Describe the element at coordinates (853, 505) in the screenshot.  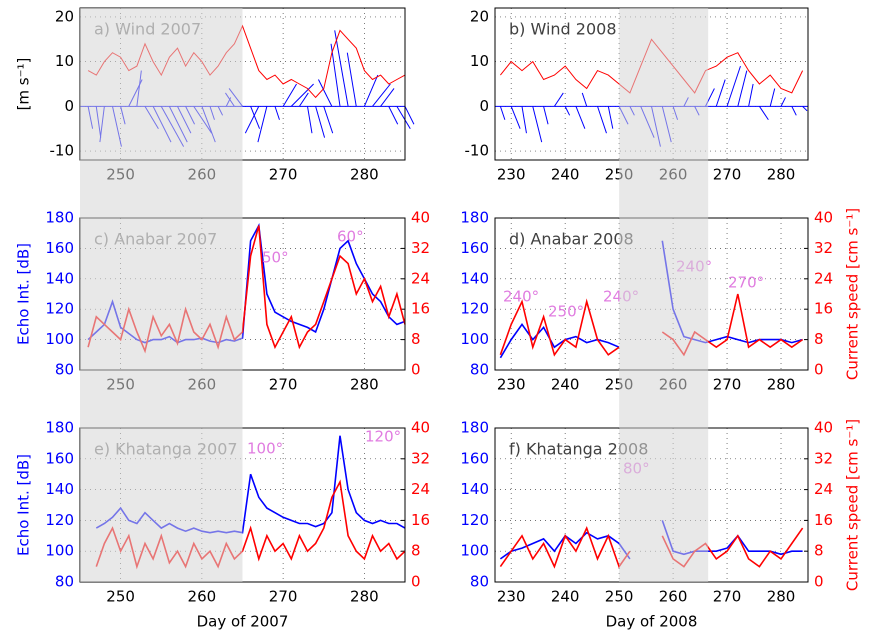
I see `y2-axis-label: Current speed [cm s⁻¹]` at that location.